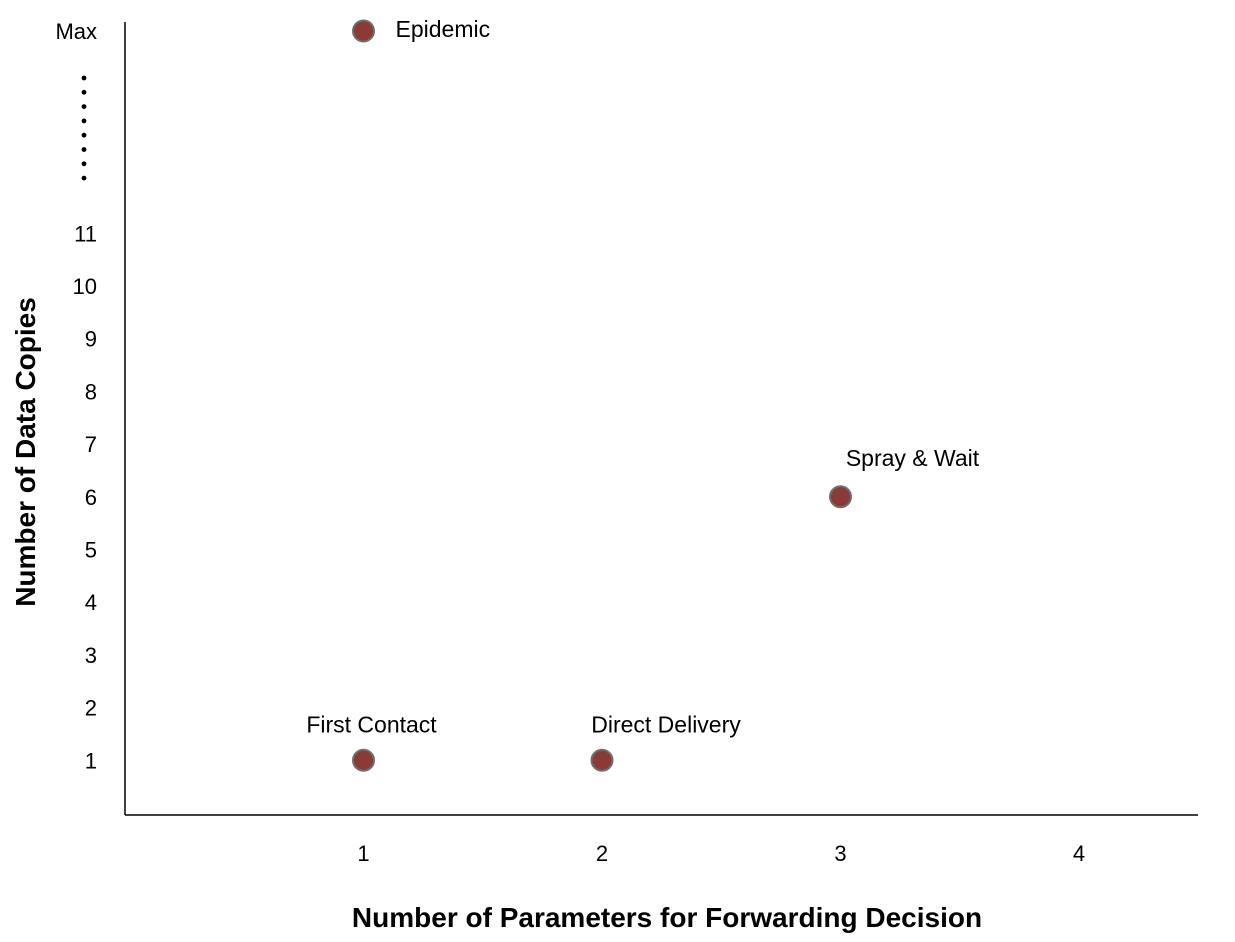 The height and width of the screenshot is (942, 1235). I want to click on data-point-label: Spray & Wait, so click(913, 458).